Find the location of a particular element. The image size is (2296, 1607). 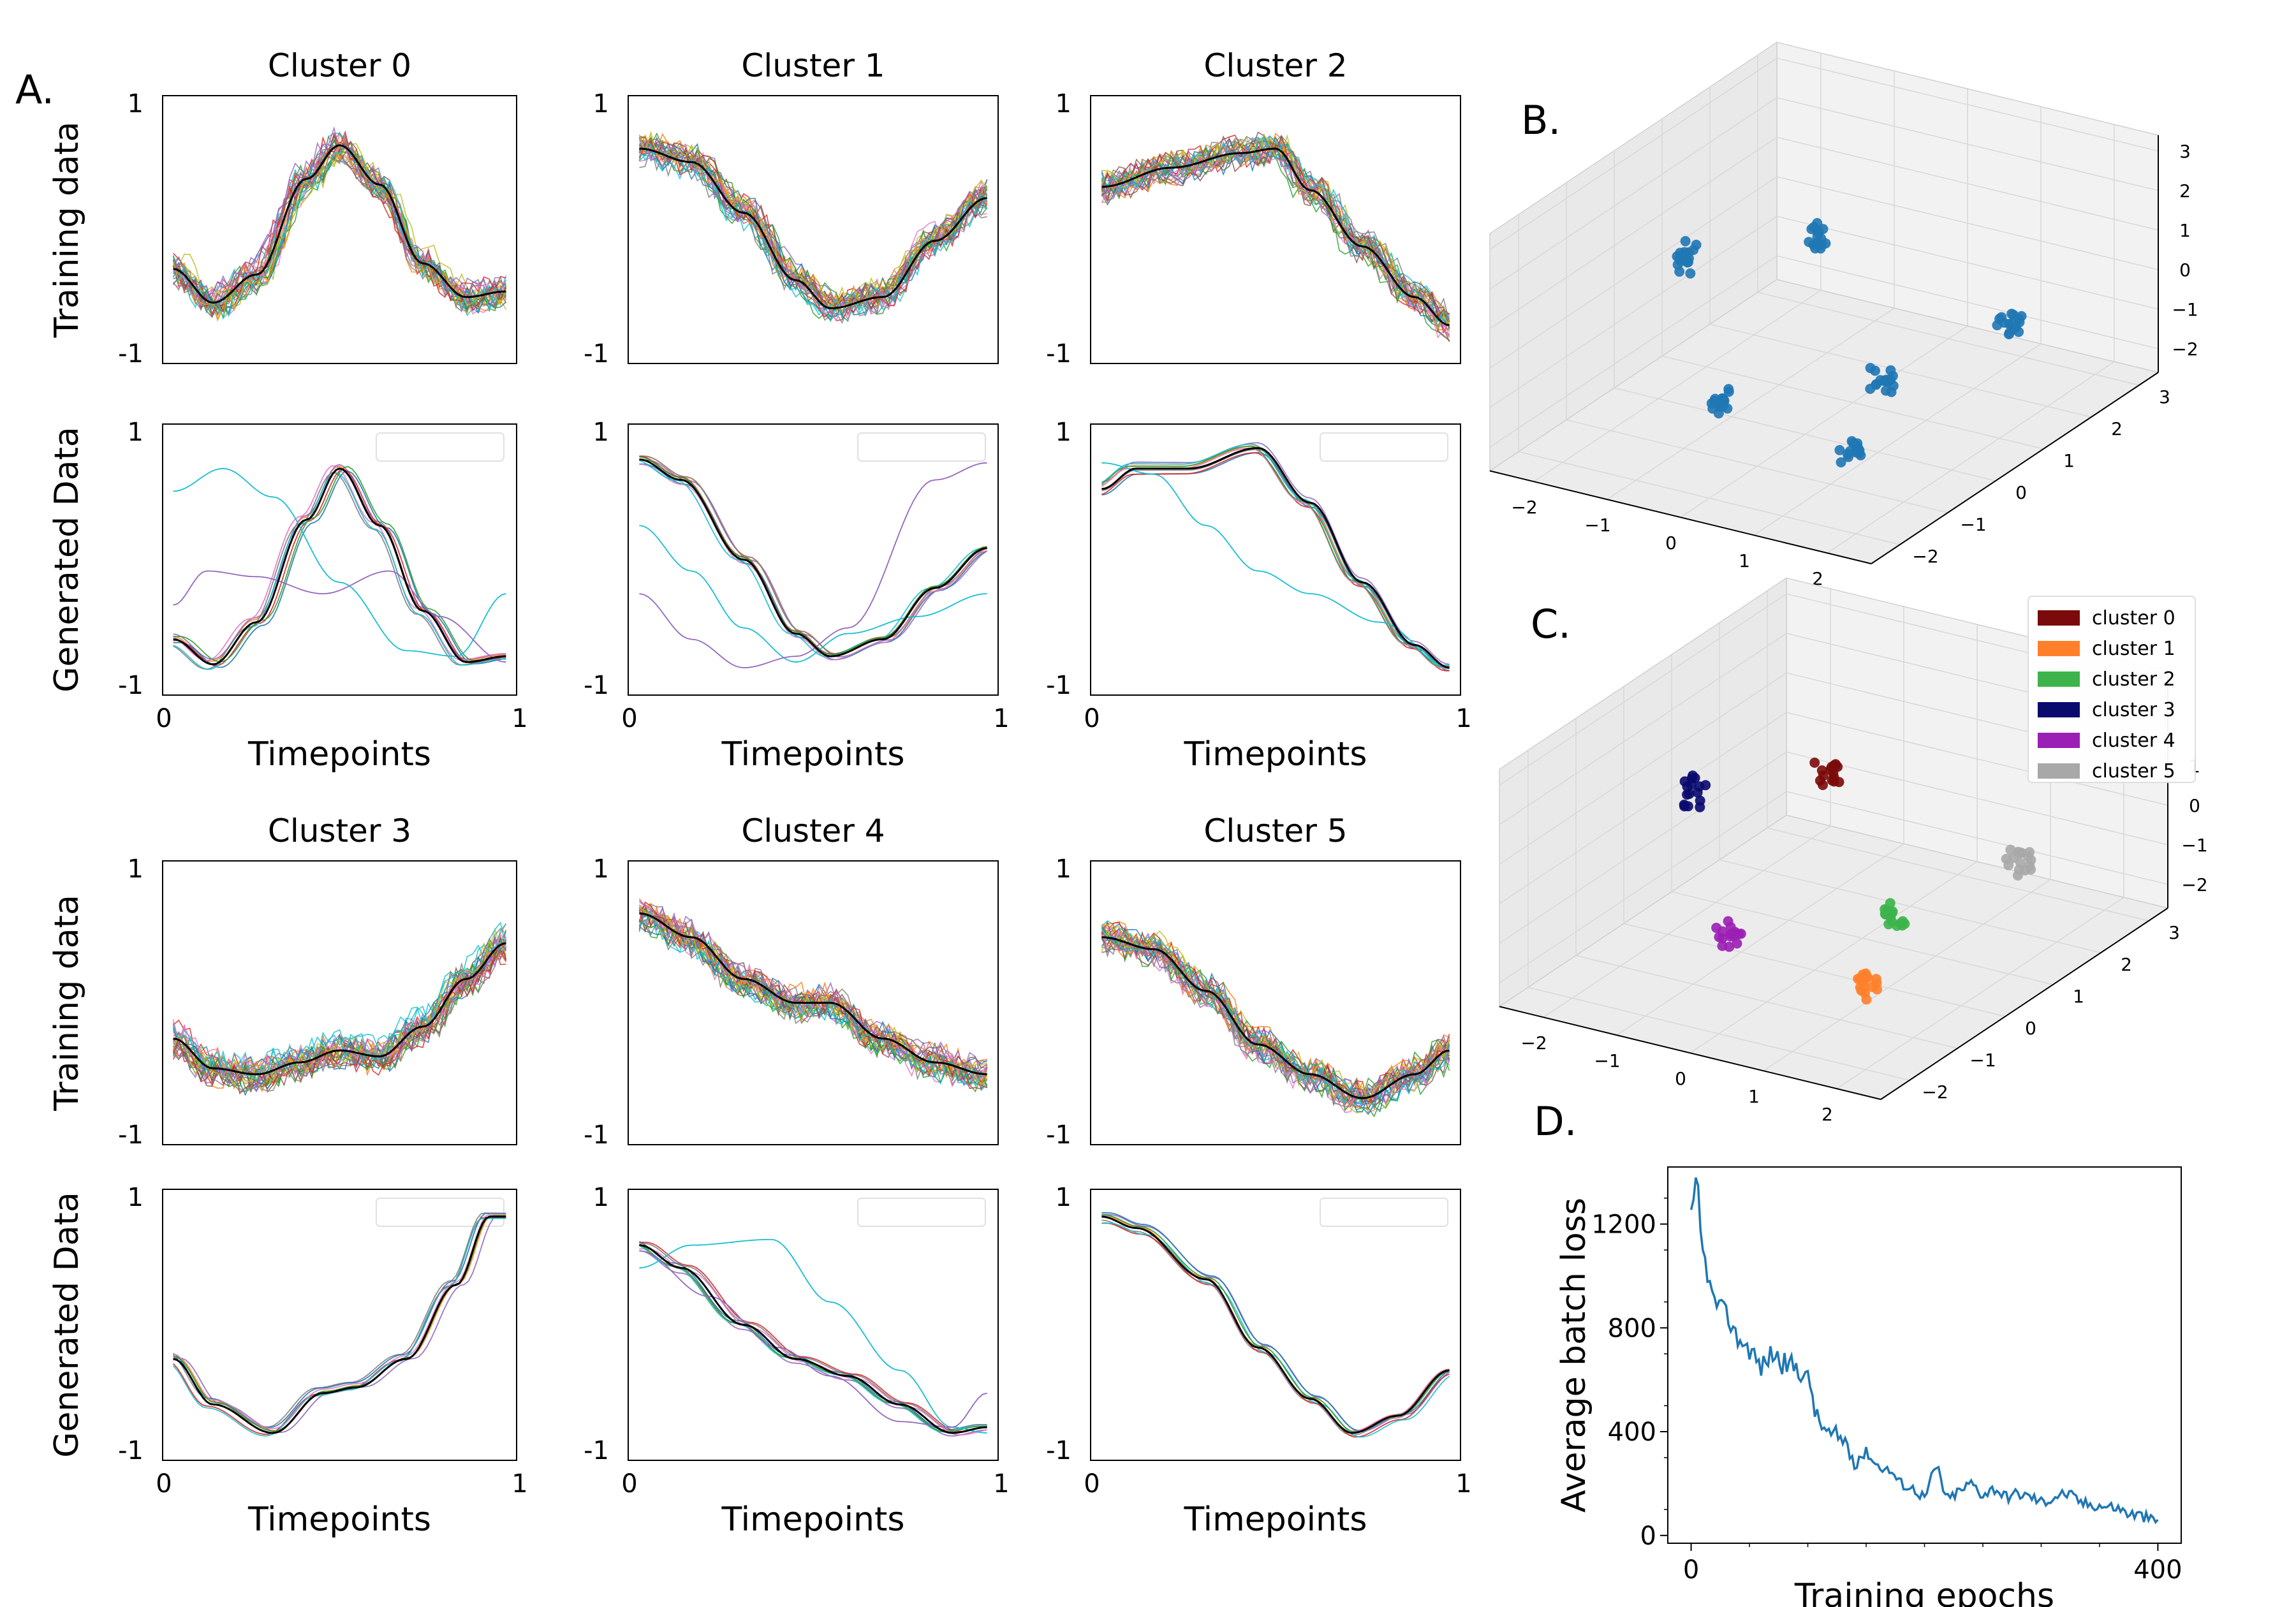

y-label-training: Training data is located at coordinates (67, 1003).